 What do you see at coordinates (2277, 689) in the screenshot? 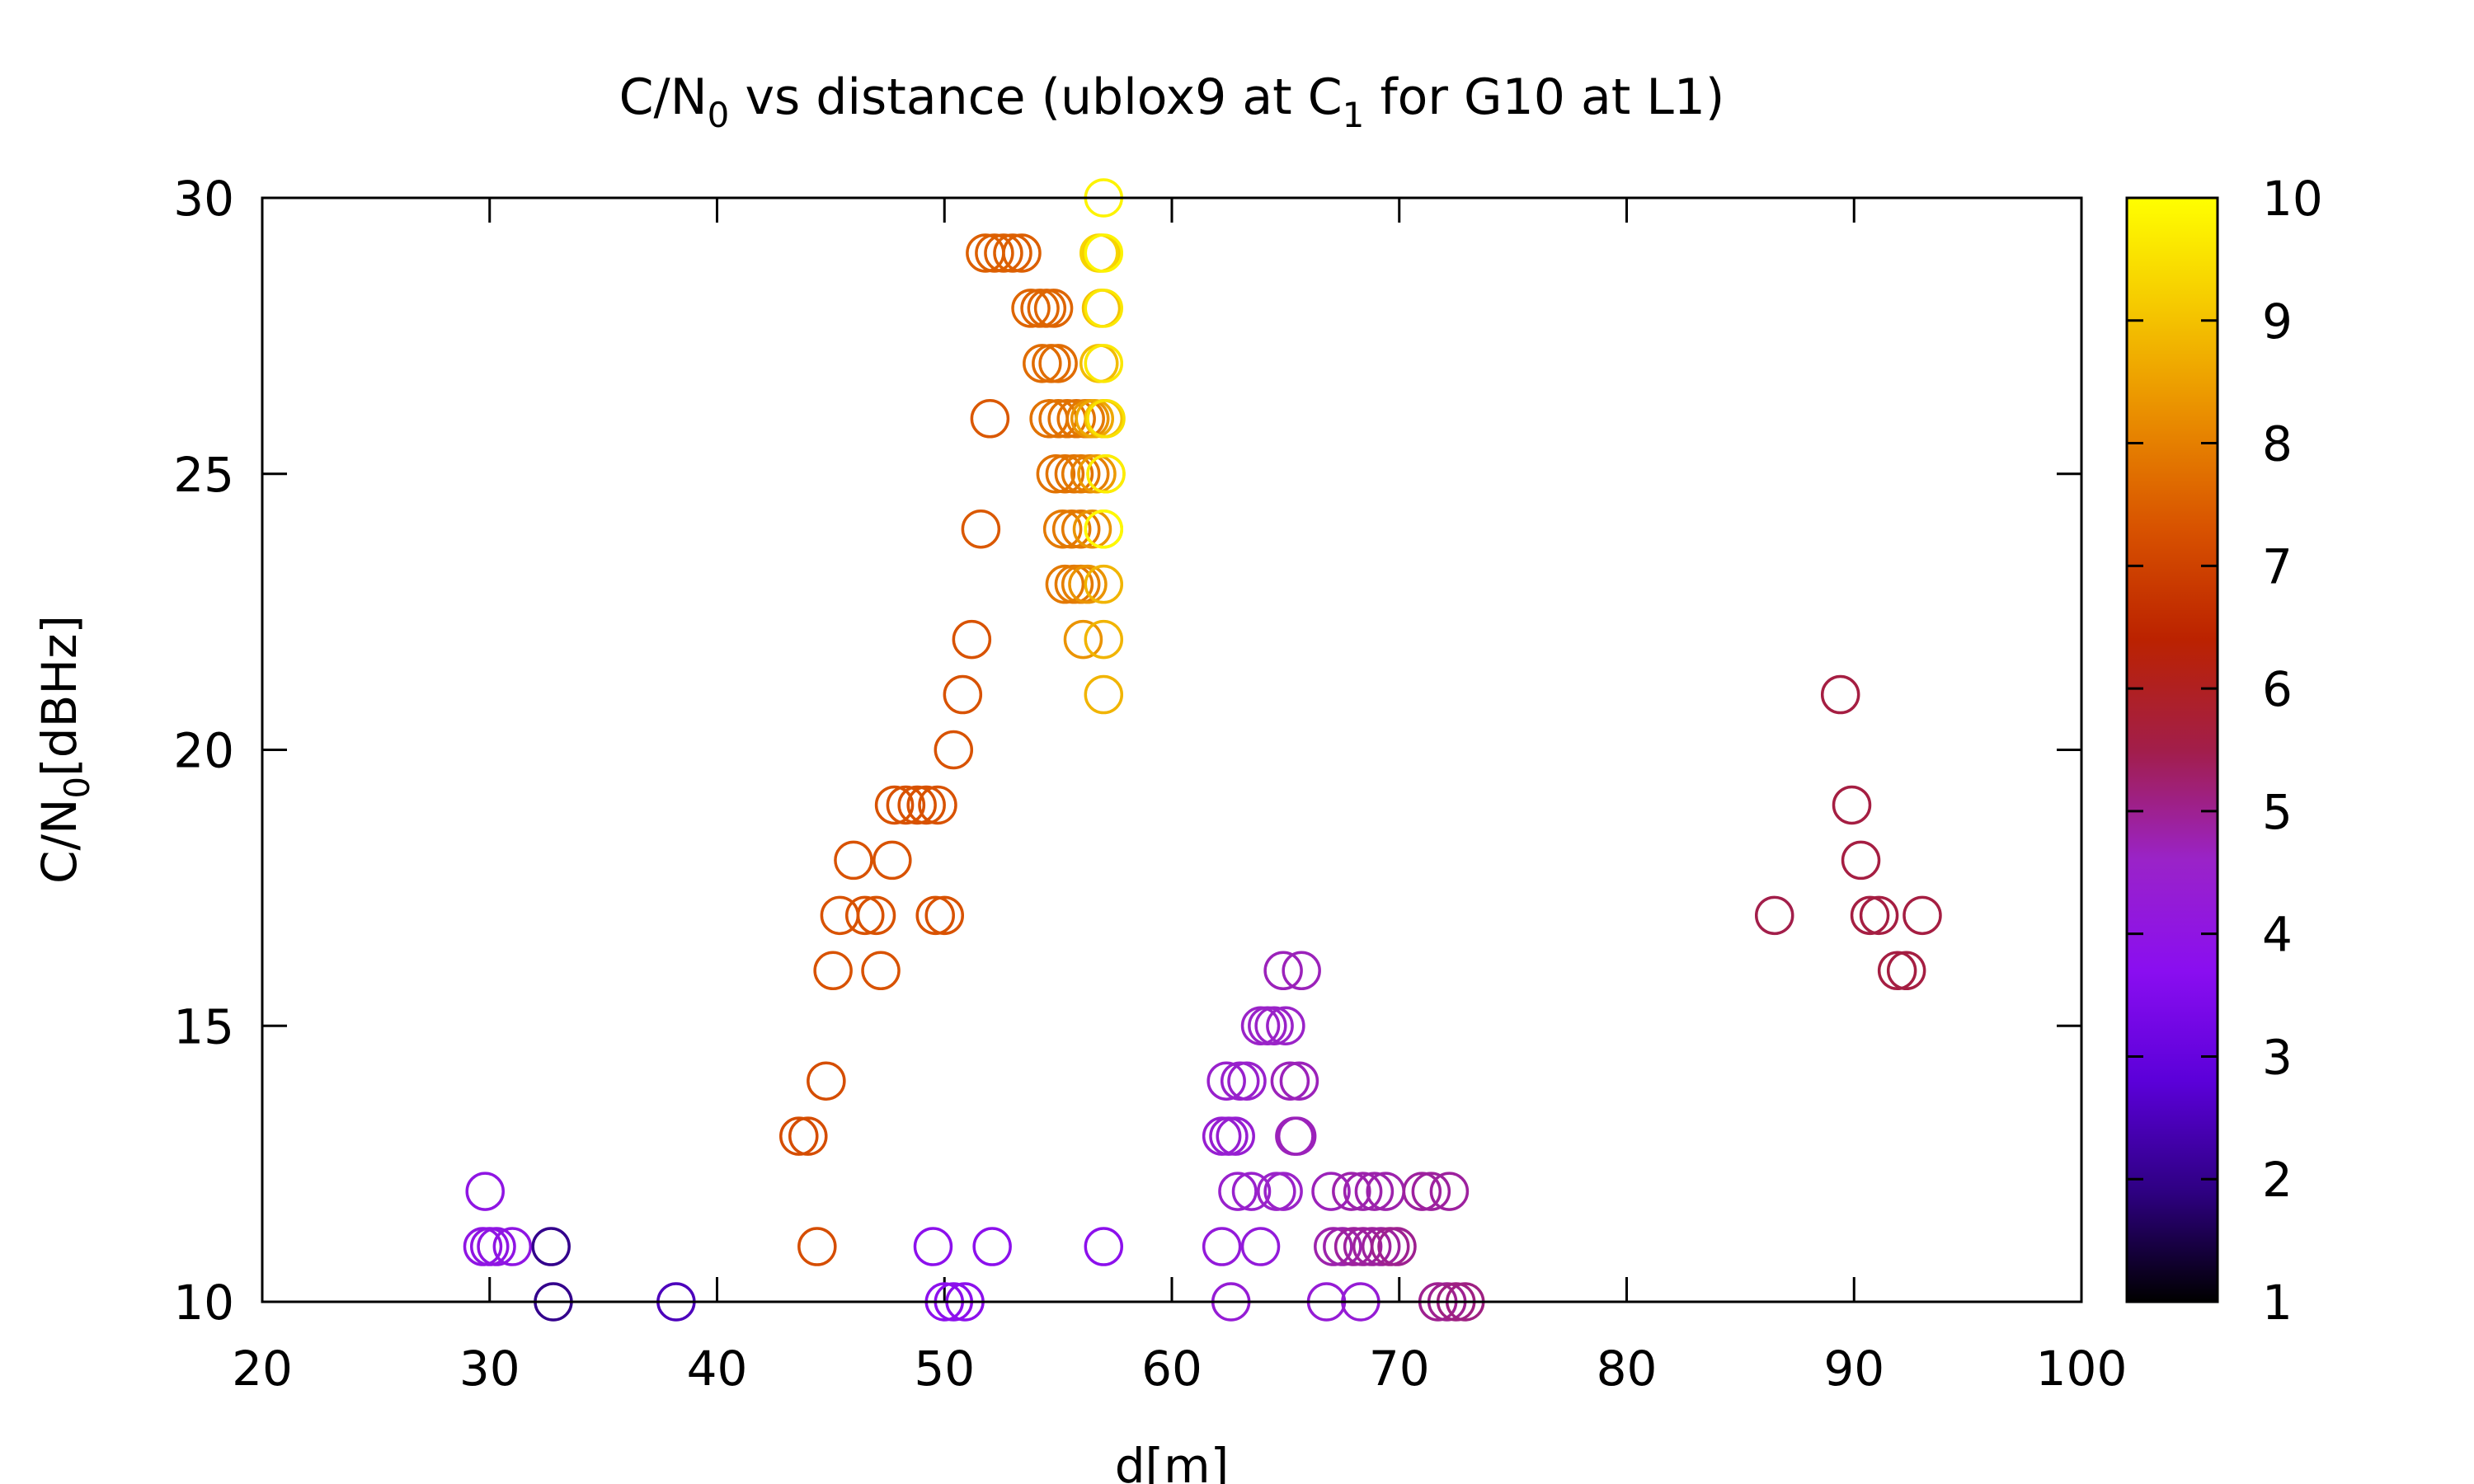
I see `colorbar-tick-label: 6` at bounding box center [2277, 689].